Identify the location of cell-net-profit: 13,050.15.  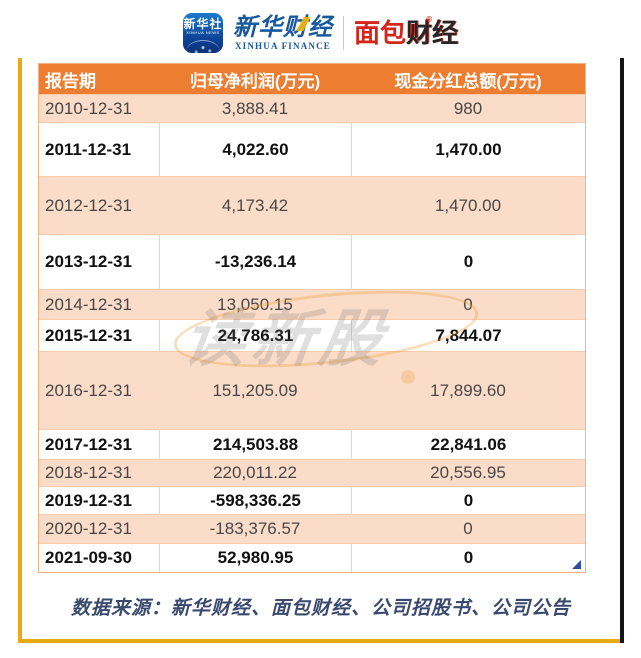
(255, 304).